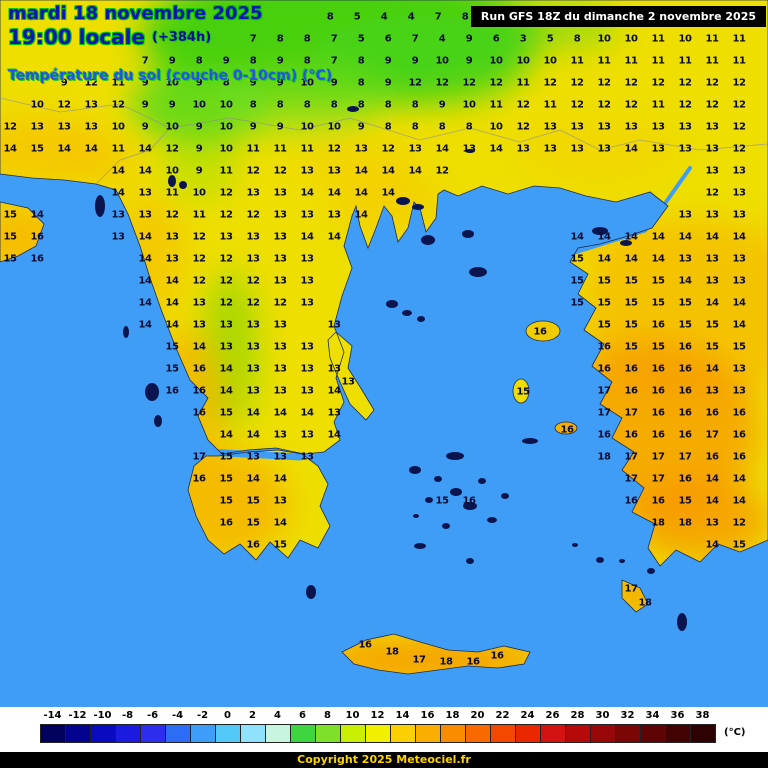 This screenshot has height=768, width=768. Describe the element at coordinates (702, 715) in the screenshot. I see `legend-value: 38` at that location.